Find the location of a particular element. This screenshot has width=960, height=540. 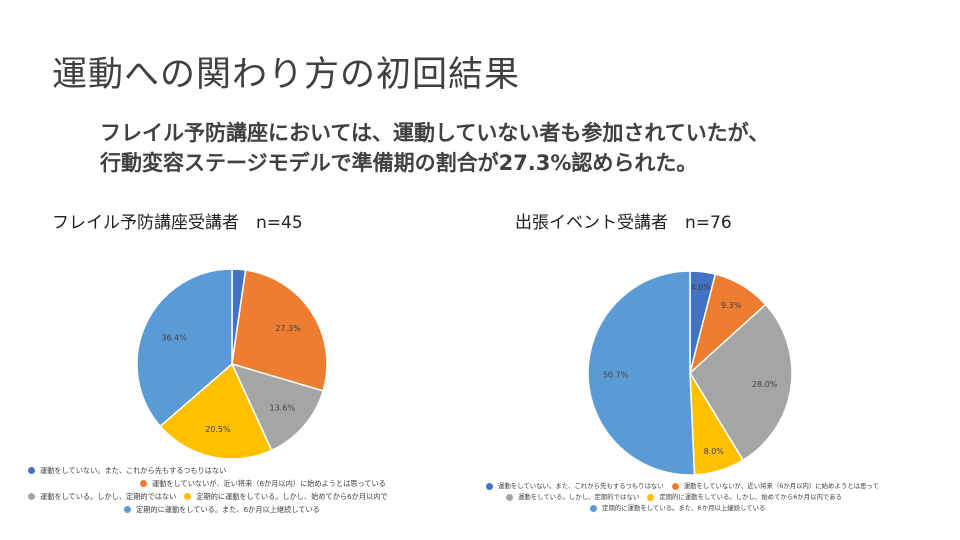

legend-item: 運動をしていないが、近い将来（6か月以内）に始めようとは思って is located at coordinates (775, 486).